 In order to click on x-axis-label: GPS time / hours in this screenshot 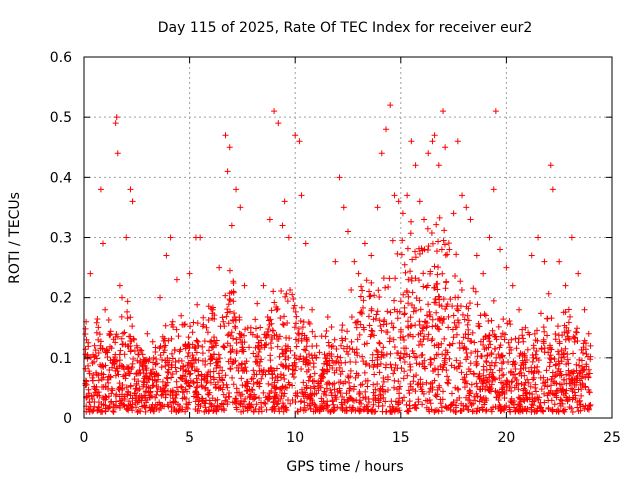, I will do `click(344, 467)`.